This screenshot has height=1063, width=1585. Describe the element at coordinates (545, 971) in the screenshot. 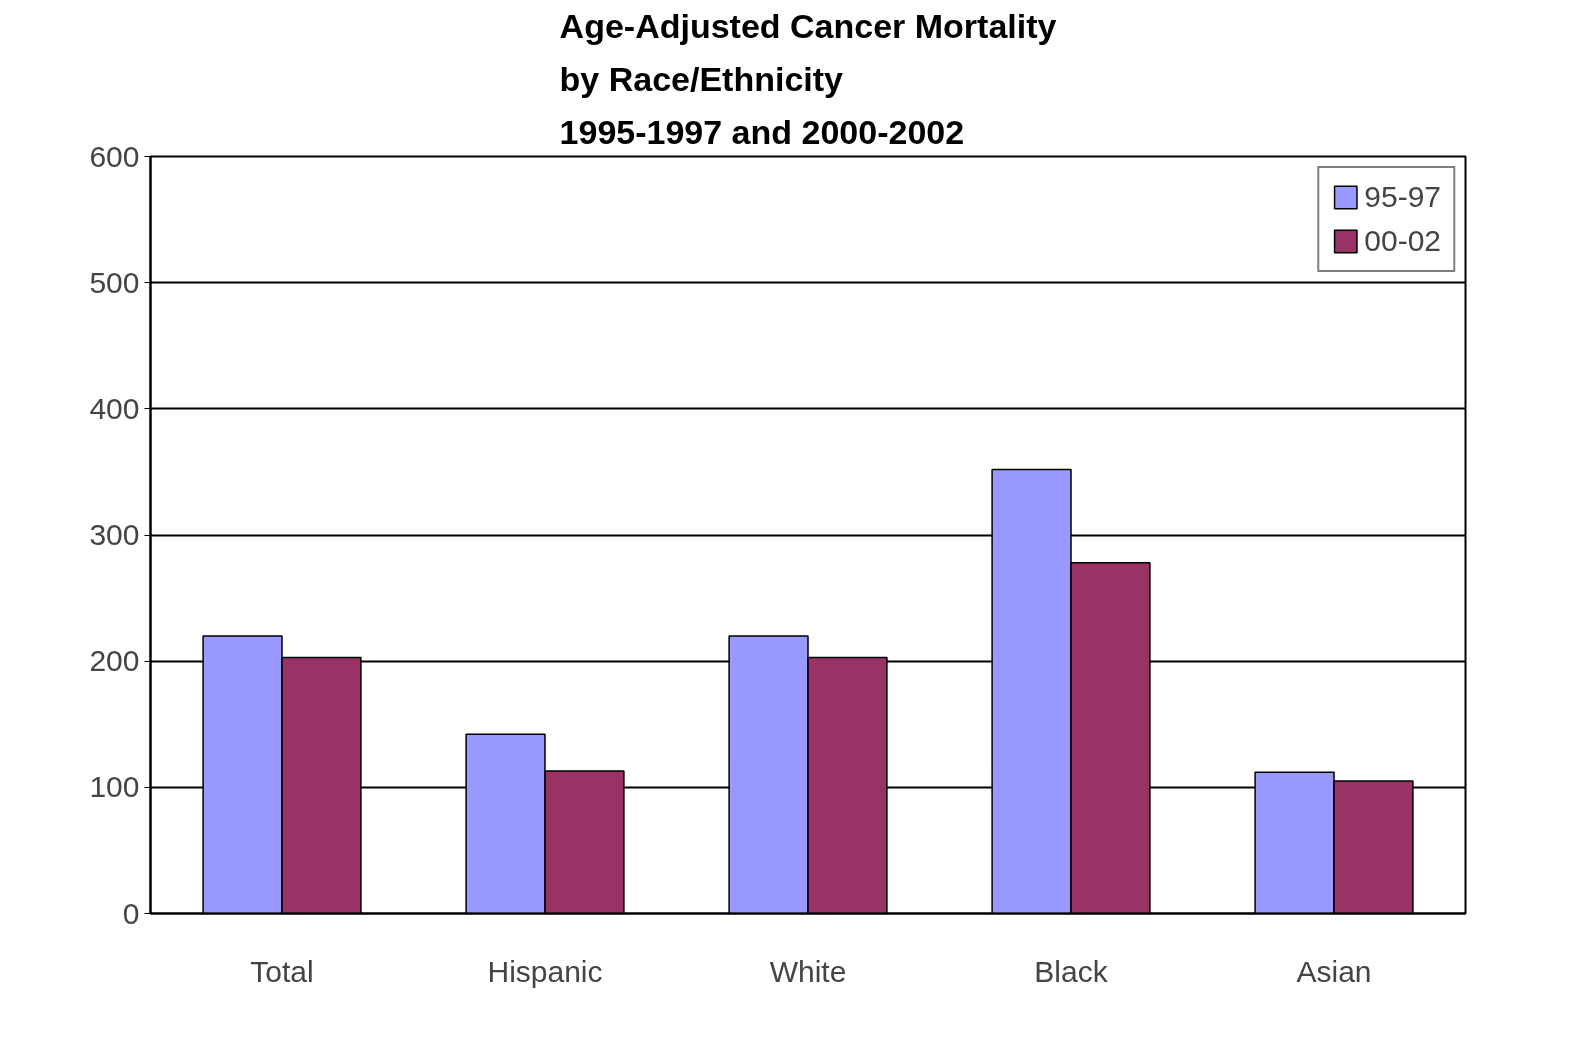

I see `x-tick-label: Hispanic` at that location.